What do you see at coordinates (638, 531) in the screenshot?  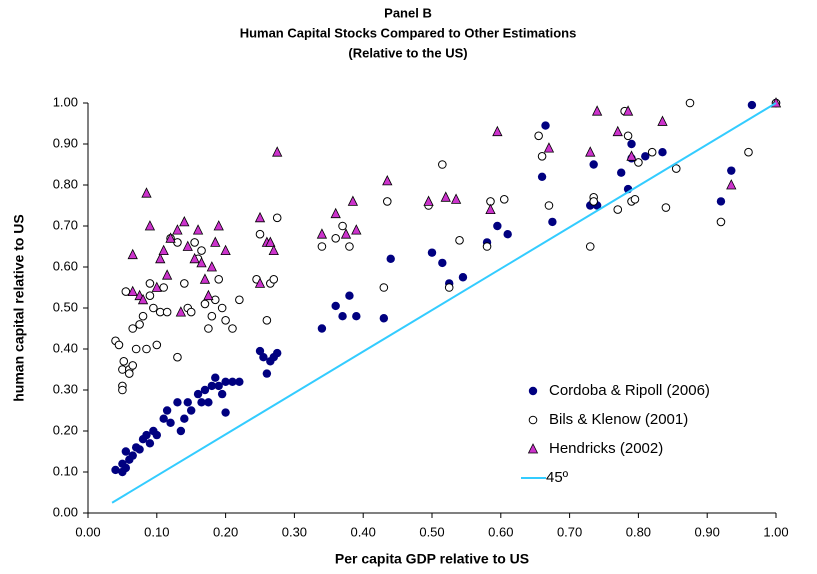 I see `x-tick-label: 0.80` at bounding box center [638, 531].